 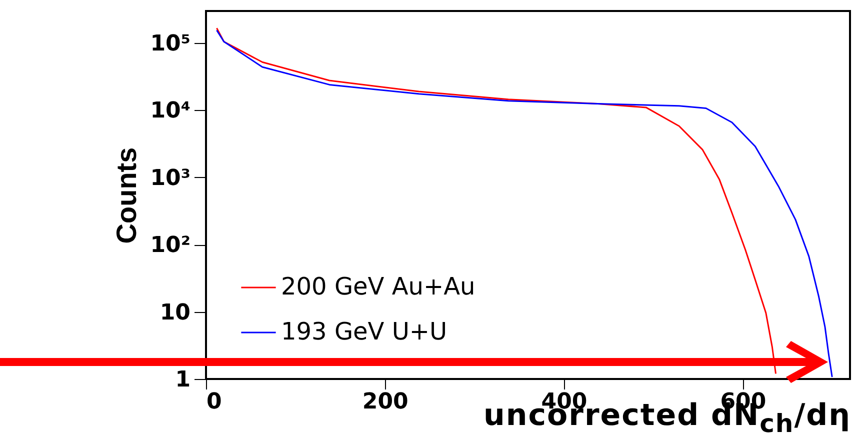 What do you see at coordinates (170, 111) in the screenshot?
I see `y-tick-label: 10⁴` at bounding box center [170, 111].